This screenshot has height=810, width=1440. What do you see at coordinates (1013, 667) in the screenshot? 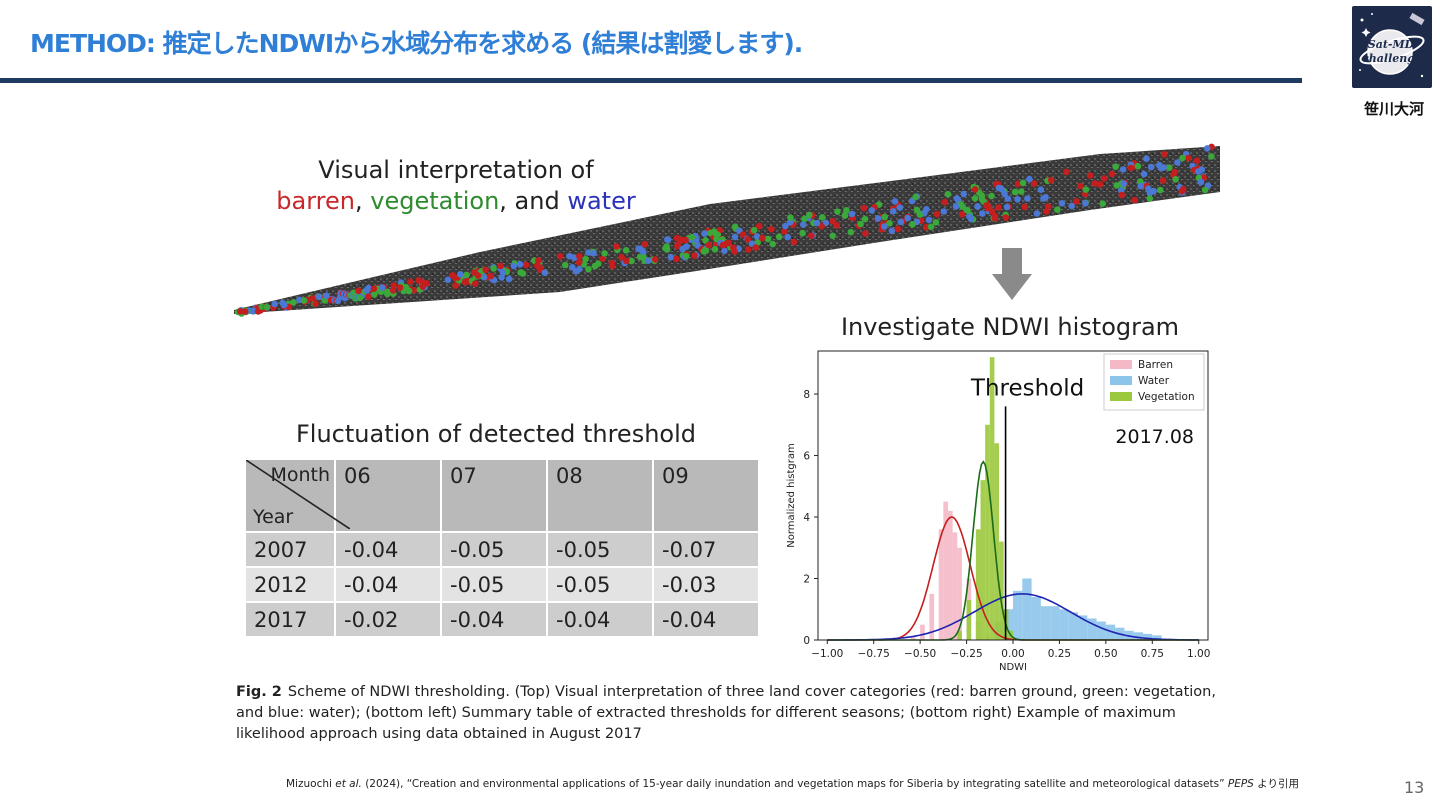
I see `x-axis-label: NDWI` at bounding box center [1013, 667].